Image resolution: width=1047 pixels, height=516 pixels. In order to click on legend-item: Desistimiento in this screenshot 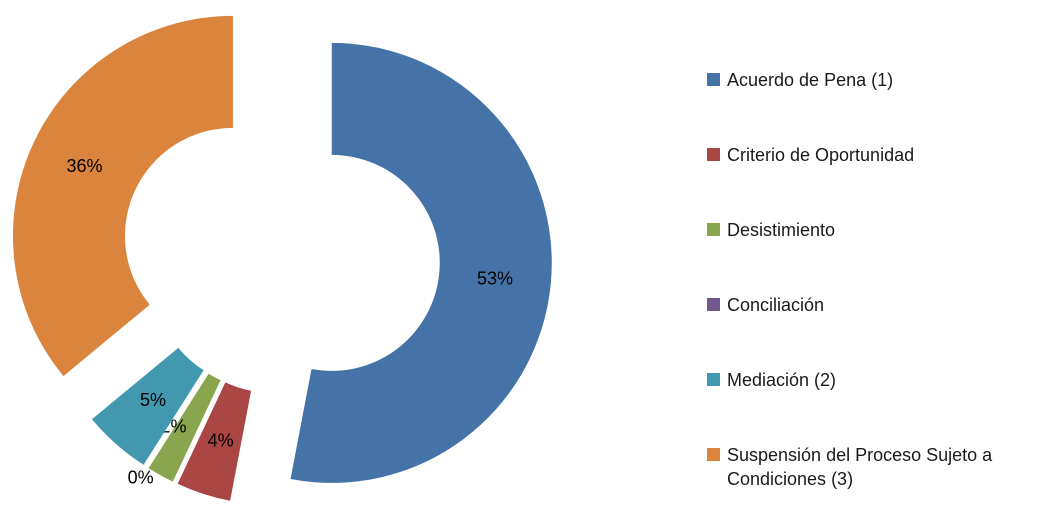, I will do `click(876, 230)`.